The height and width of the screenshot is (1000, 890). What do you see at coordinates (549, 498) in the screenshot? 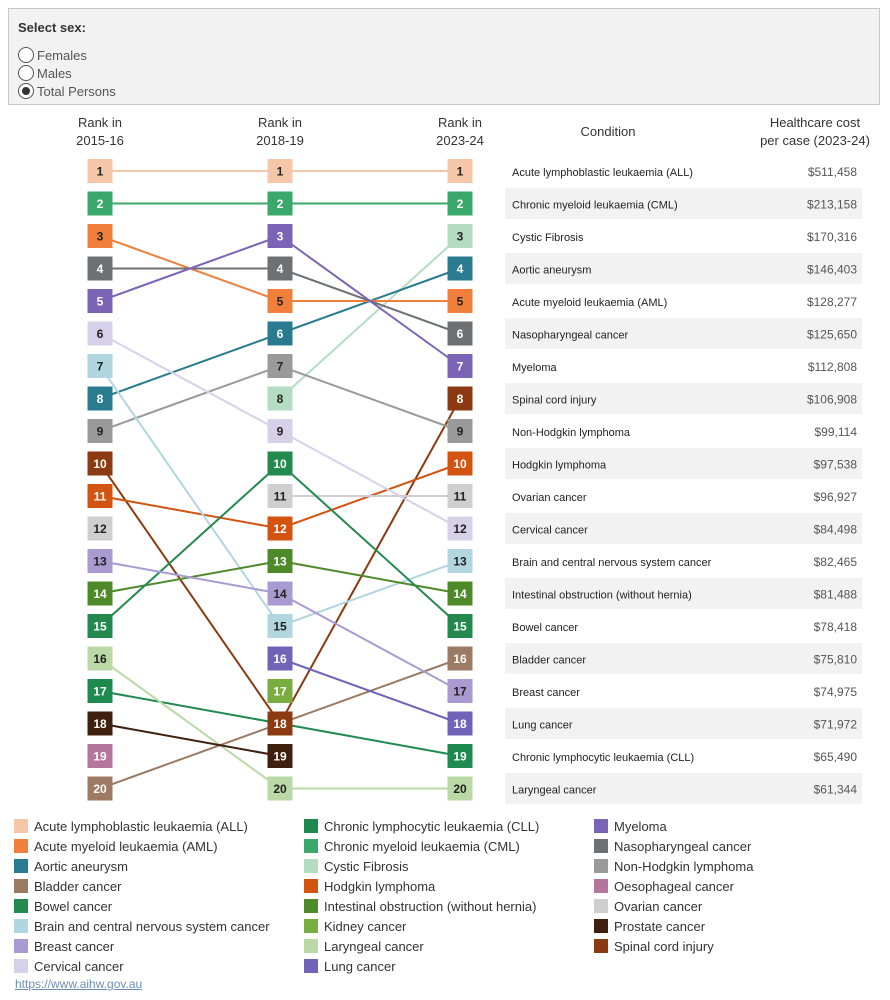
I see `condition-name: Ovarian cancer` at bounding box center [549, 498].